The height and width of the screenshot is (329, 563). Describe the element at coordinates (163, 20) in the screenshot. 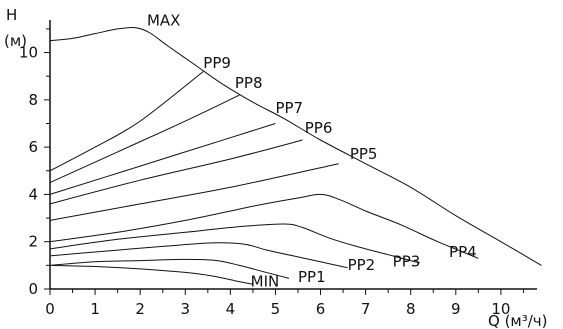

I see `curve-label-max: MAX` at that location.